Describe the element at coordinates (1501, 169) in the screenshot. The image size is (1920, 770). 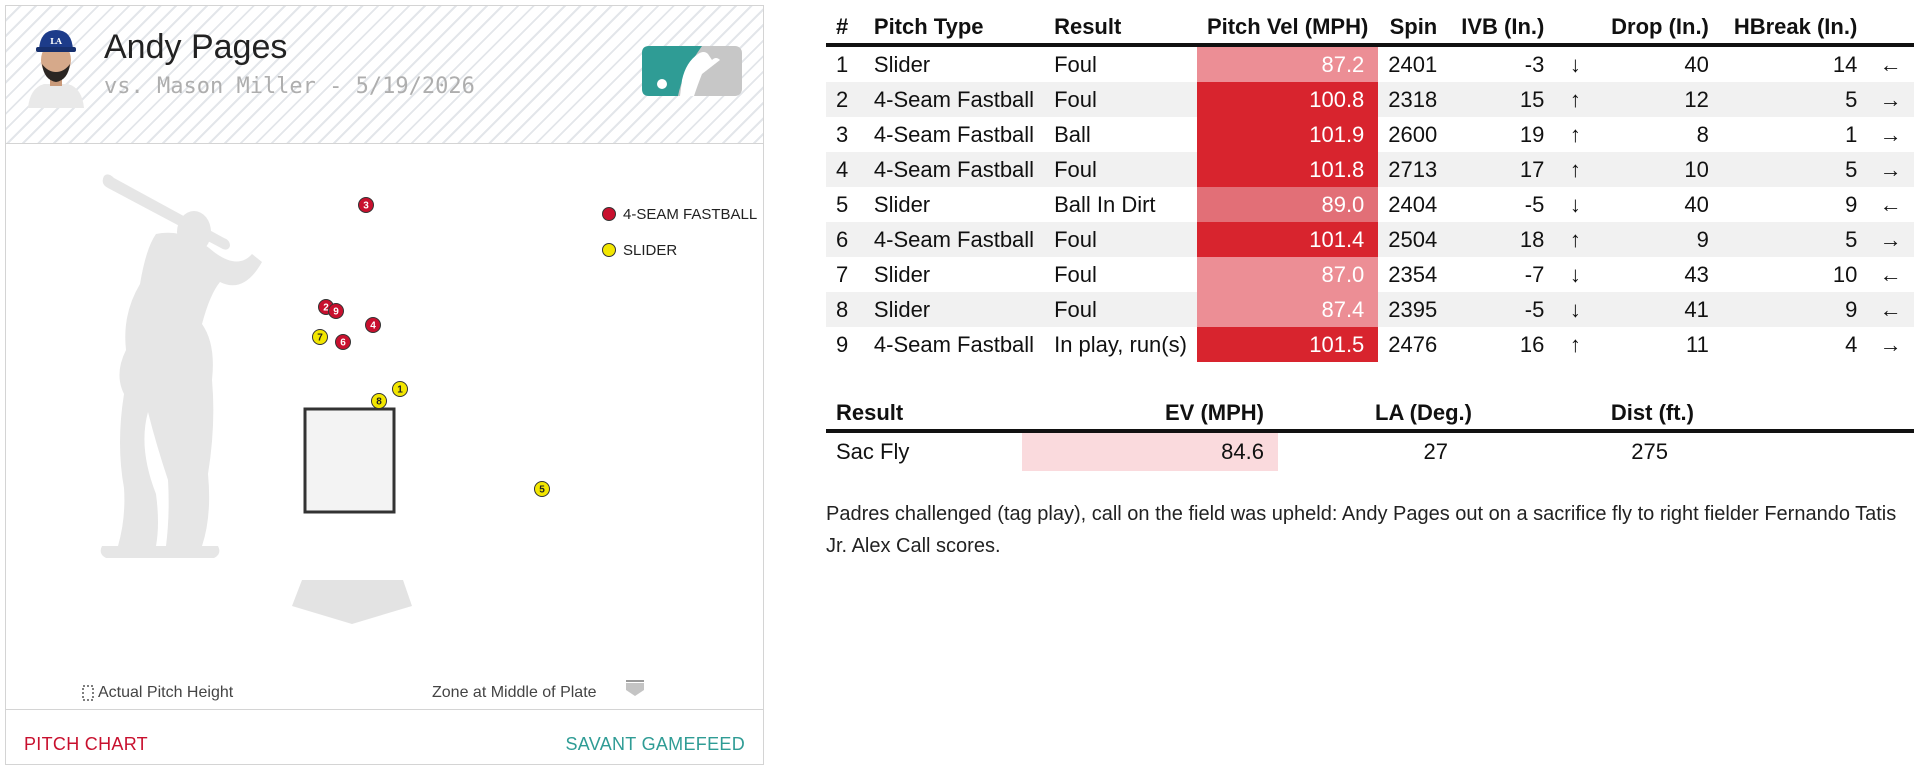
I see `ivb-cell: 17` at that location.